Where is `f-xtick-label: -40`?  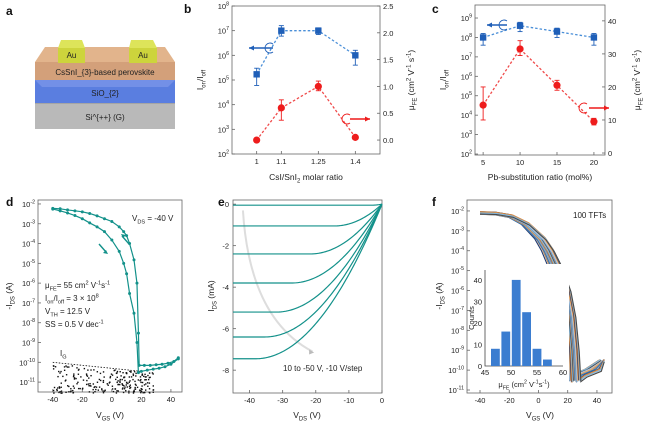 f-xtick-label: -40 is located at coordinates (480, 400).